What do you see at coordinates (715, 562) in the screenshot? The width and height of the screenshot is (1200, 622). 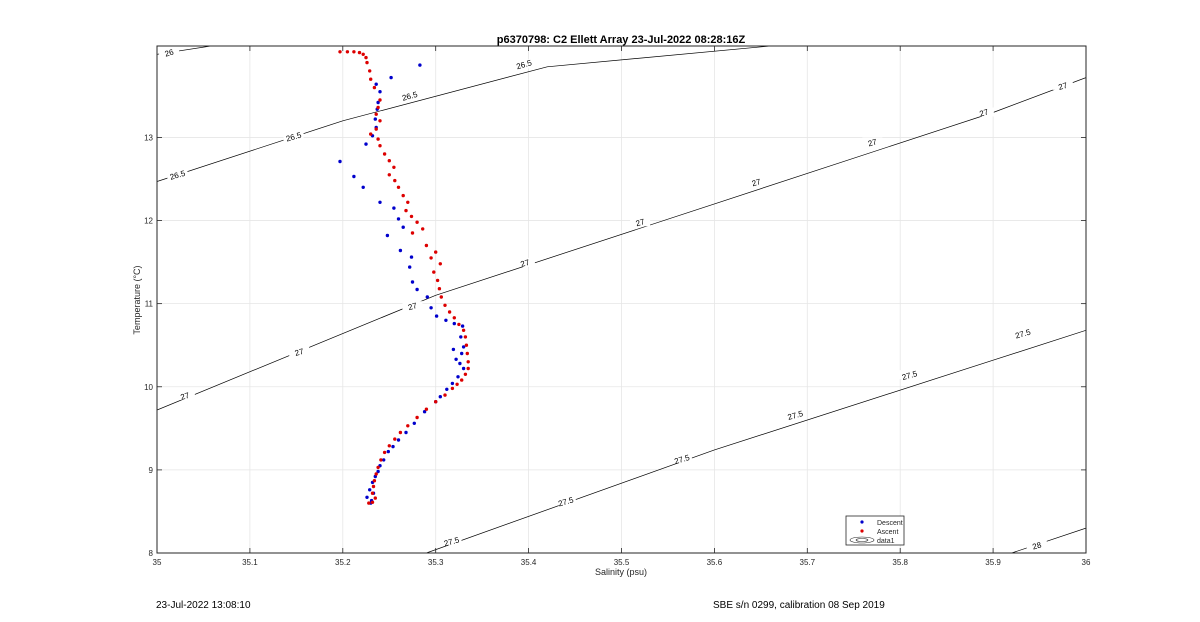 I see `x-tick-label: 35.6` at bounding box center [715, 562].